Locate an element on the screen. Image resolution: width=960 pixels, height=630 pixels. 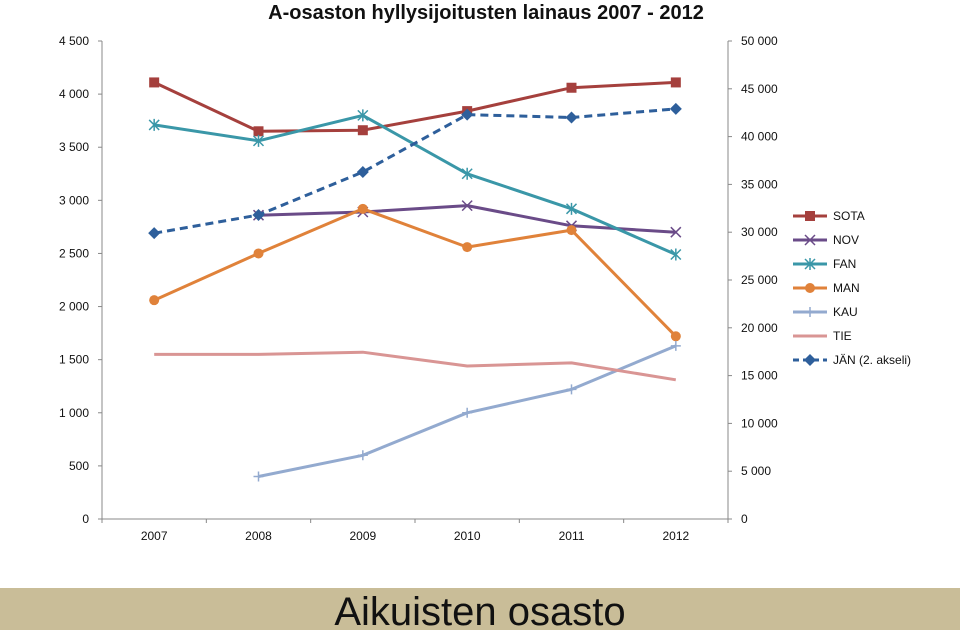
left-tick-label: 2 000 is located at coordinates (74, 307).